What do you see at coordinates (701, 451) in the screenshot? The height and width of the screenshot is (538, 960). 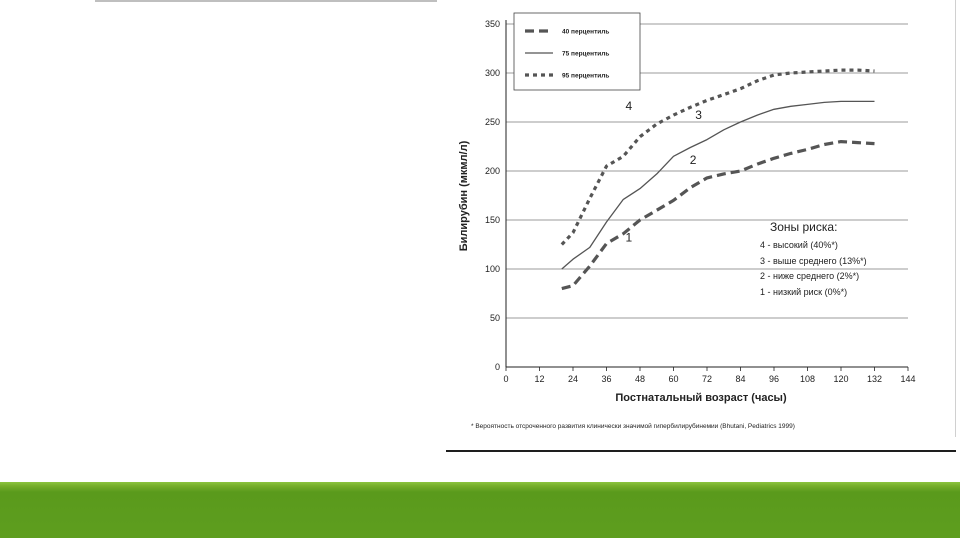 I see `bottom-divider-line` at bounding box center [701, 451].